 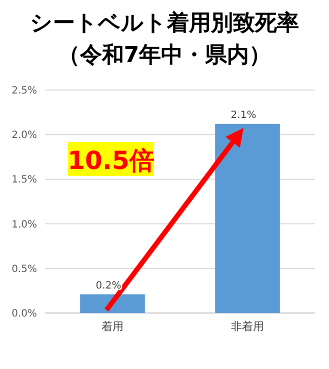 What do you see at coordinates (109, 286) in the screenshot?
I see `data-label: 0.2%` at bounding box center [109, 286].